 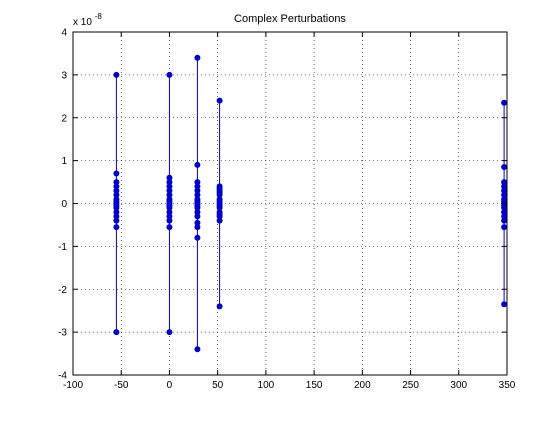 I want to click on y-tick-label: 0, so click(x=64, y=204).